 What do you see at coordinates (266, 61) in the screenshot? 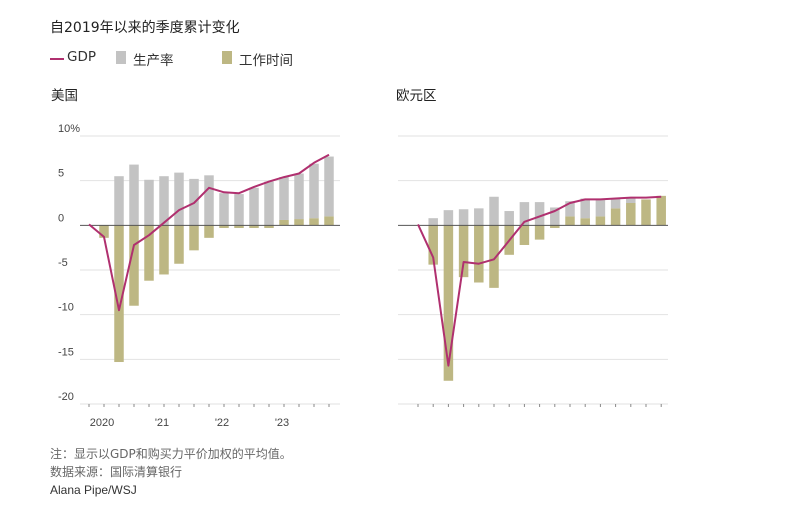
I see `legend-label-hours: 工作时间` at bounding box center [266, 61].